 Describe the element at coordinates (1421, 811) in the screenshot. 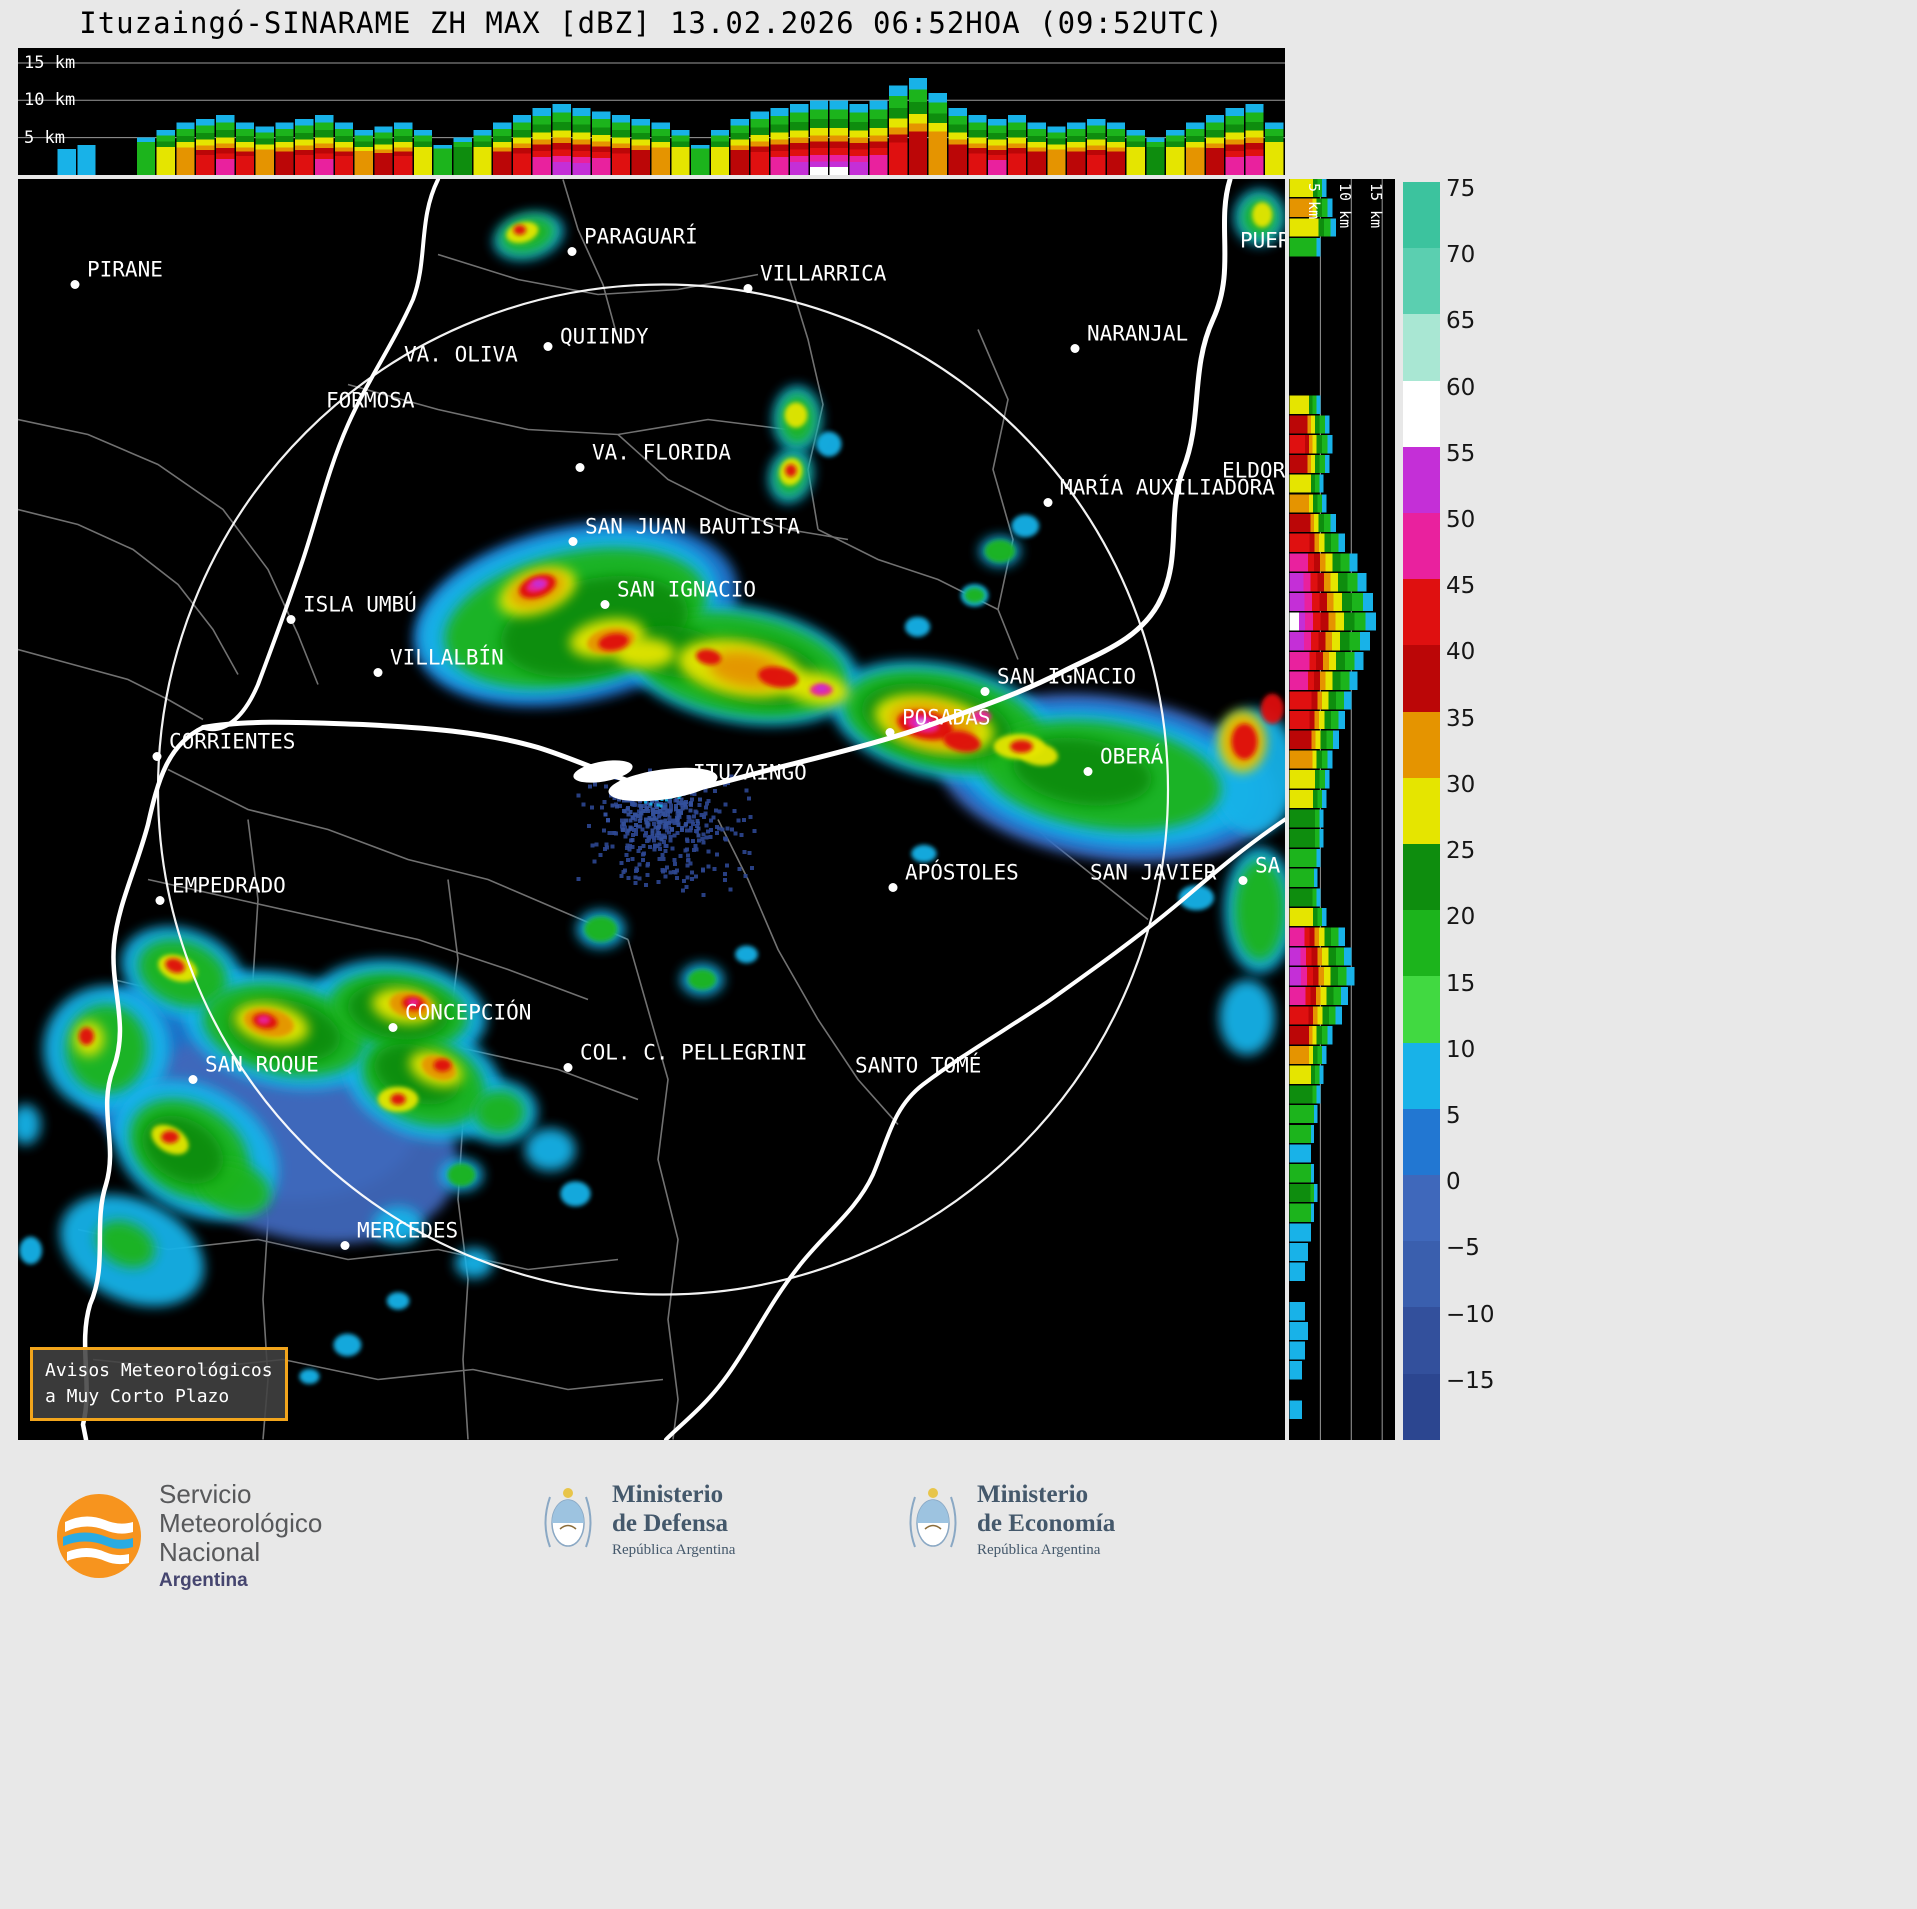

I see `colorbar-bands` at that location.